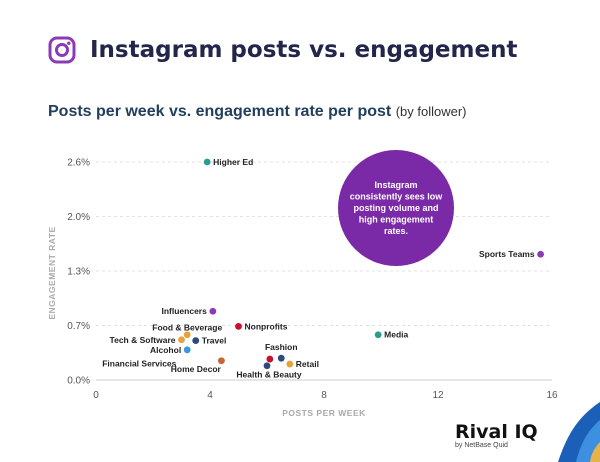 This screenshot has width=600, height=462. I want to click on data-label: Financial Services, so click(139, 364).